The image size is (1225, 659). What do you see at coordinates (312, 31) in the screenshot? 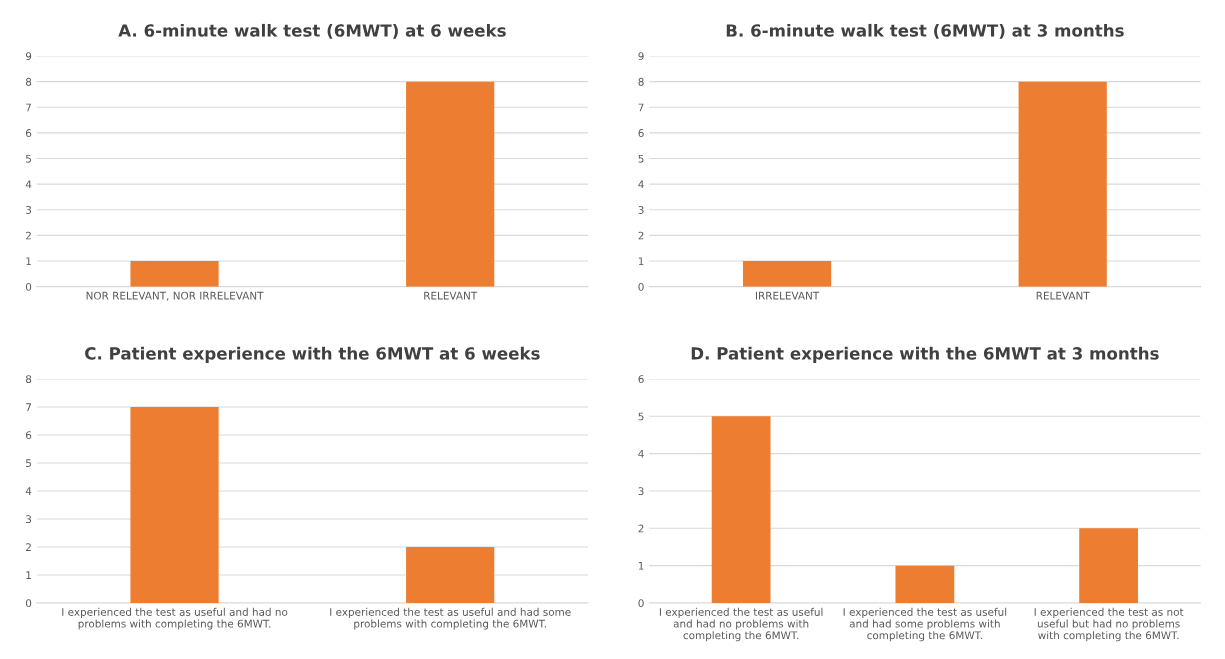
I see `chart-title: A. 6-minute walk test (6MWT) at 6 weeks` at bounding box center [312, 31].